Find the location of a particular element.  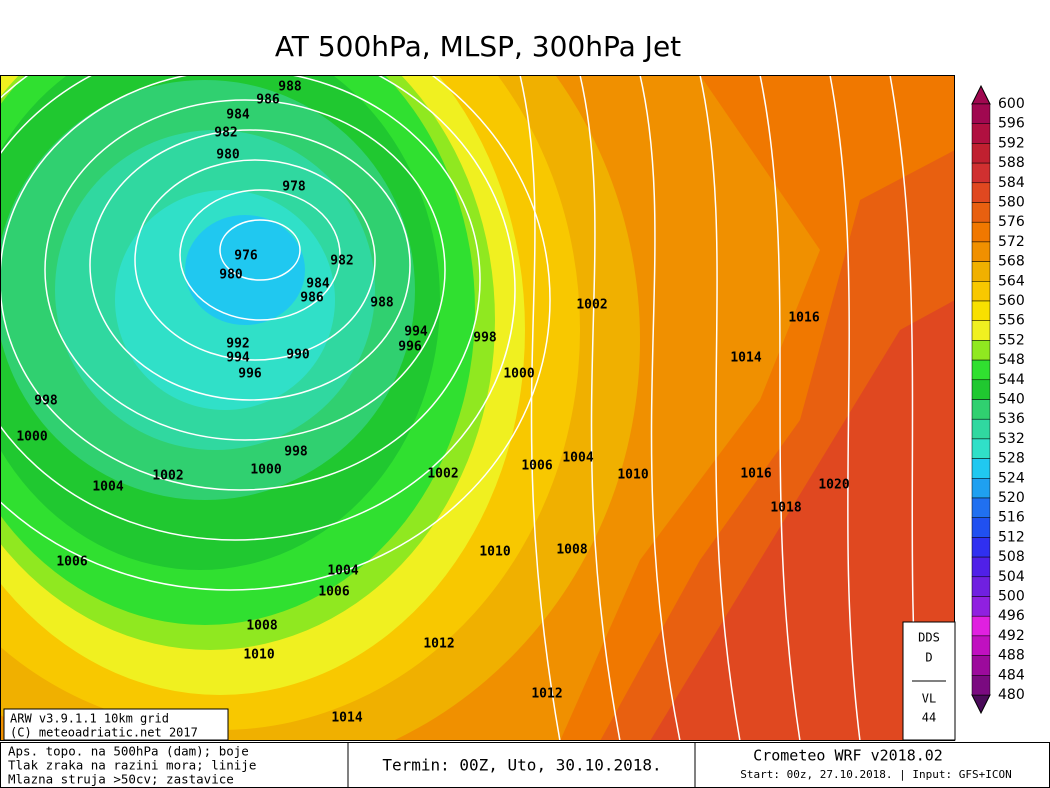

colorbar-label: 496 is located at coordinates (1011, 616).